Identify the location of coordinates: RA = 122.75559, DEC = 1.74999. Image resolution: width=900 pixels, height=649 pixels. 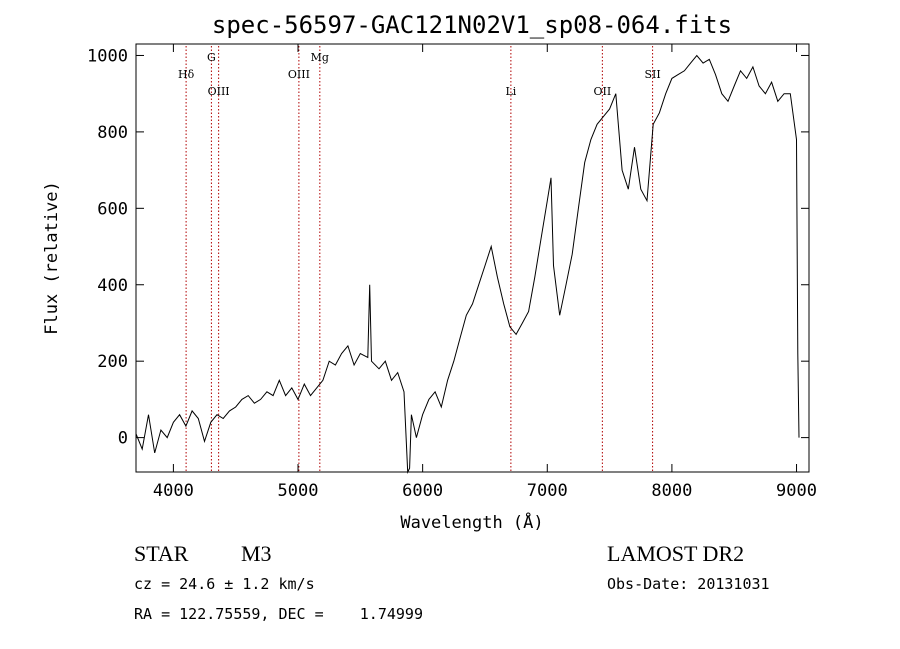
(278, 614).